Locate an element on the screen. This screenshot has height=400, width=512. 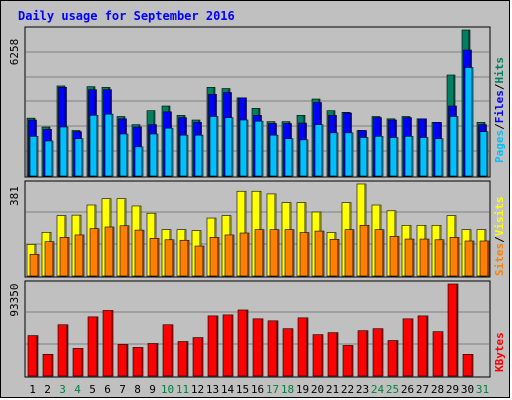
bar-sites-day-24-shade is located at coordinates (383, 253).